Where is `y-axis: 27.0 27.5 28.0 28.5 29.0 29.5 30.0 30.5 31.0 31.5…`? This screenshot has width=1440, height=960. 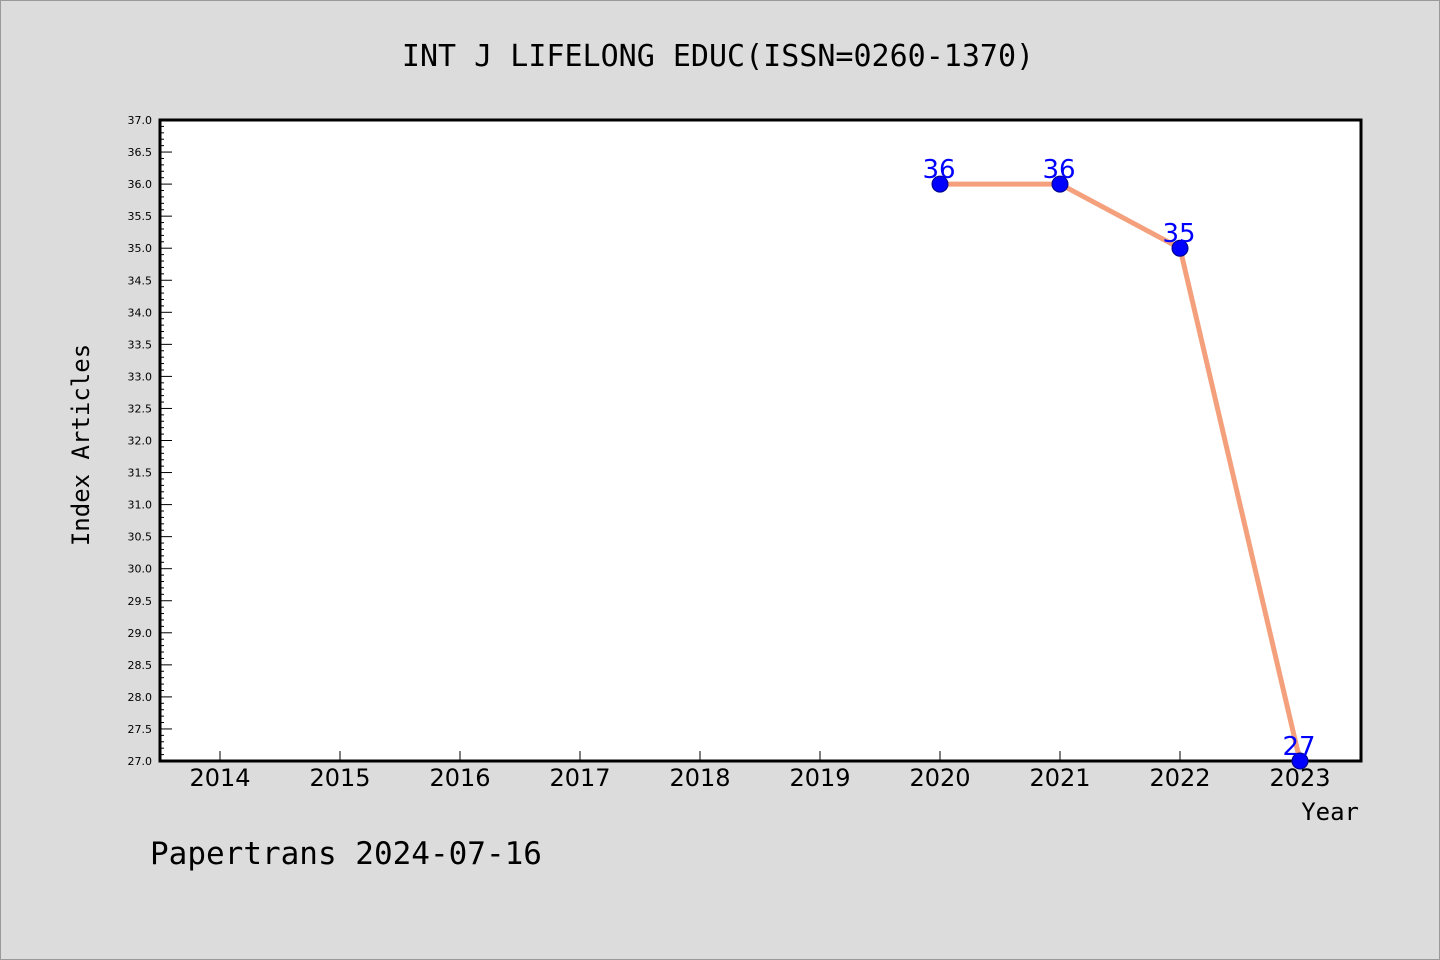
y-axis: 27.0 27.5 28.0 28.5 29.0 29.5 30.0 30.5 31.0 31.5… is located at coordinates (150, 441).